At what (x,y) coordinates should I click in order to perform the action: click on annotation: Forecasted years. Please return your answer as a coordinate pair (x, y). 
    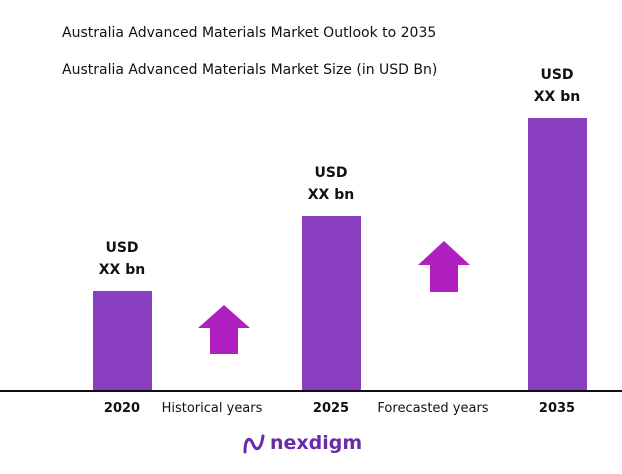
    Looking at the image, I should click on (433, 408).